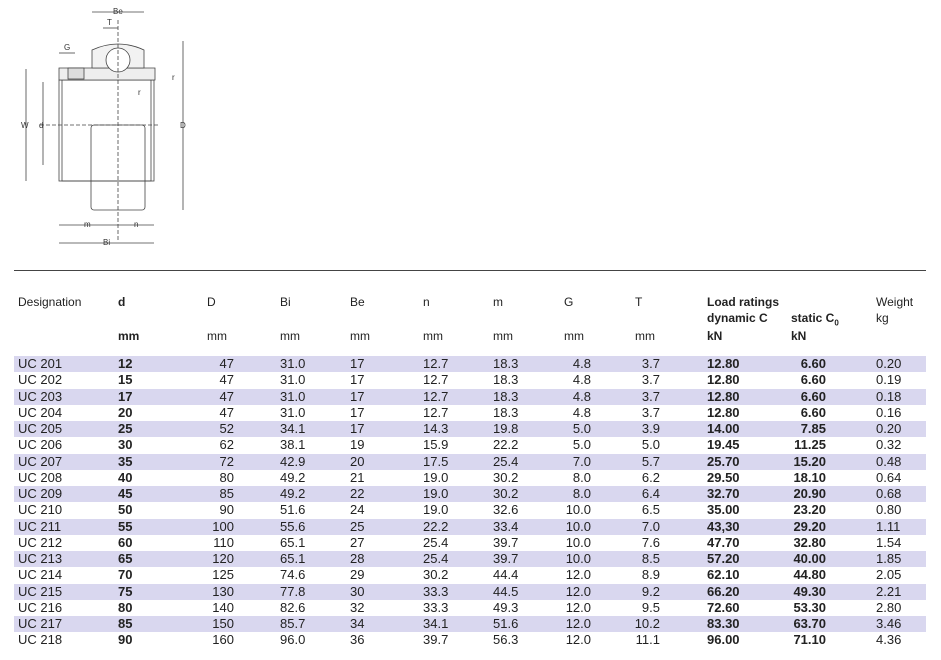 This screenshot has width=941, height=660. What do you see at coordinates (723, 558) in the screenshot?
I see `cell-dynamic-C: 57.20` at bounding box center [723, 558].